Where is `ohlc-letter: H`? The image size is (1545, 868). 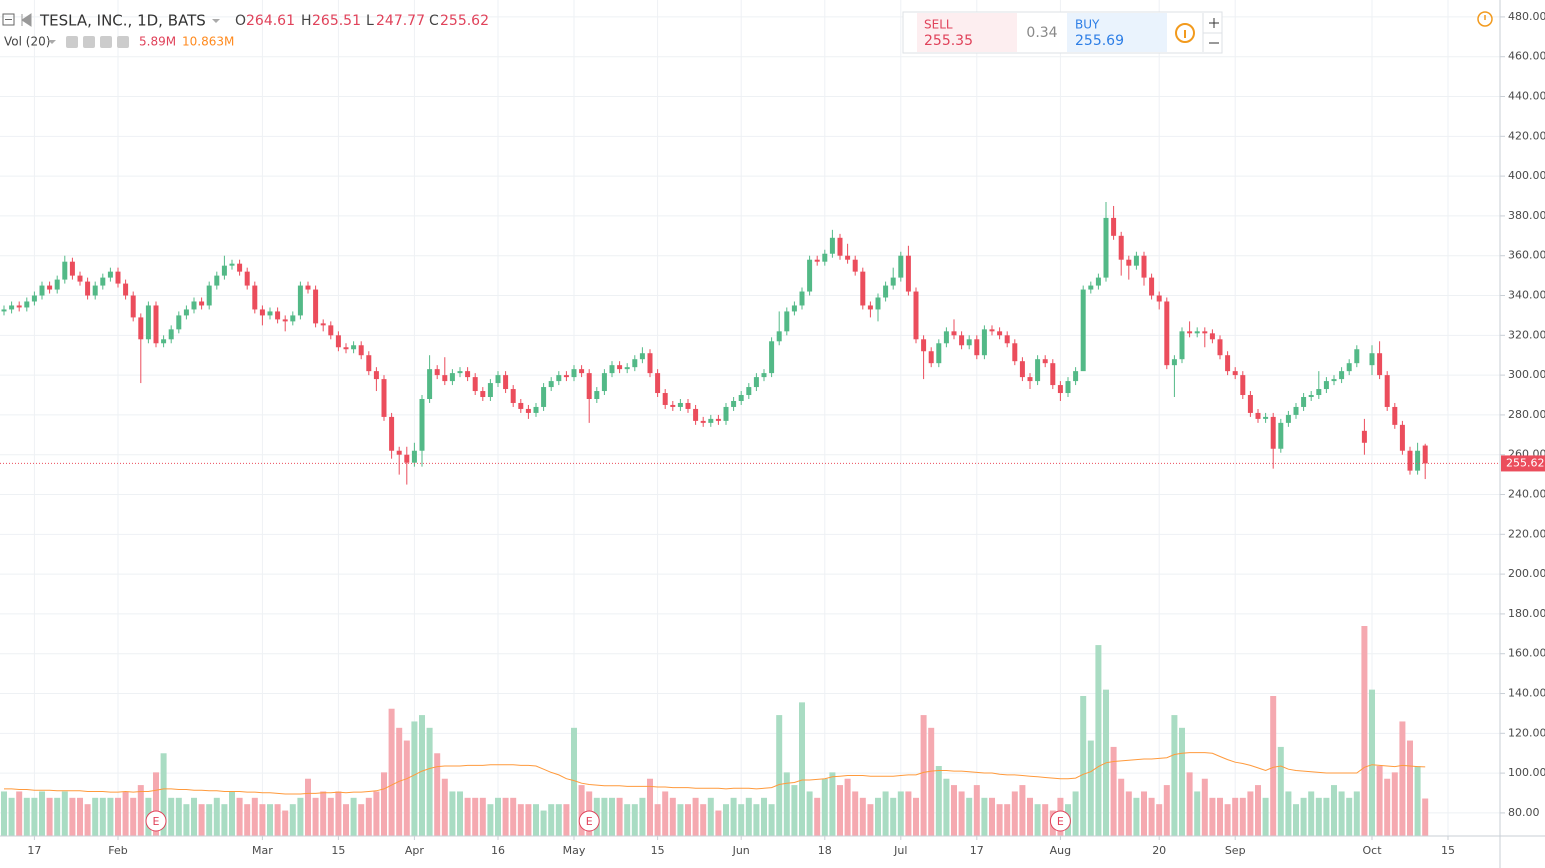
ohlc-letter: H is located at coordinates (306, 21).